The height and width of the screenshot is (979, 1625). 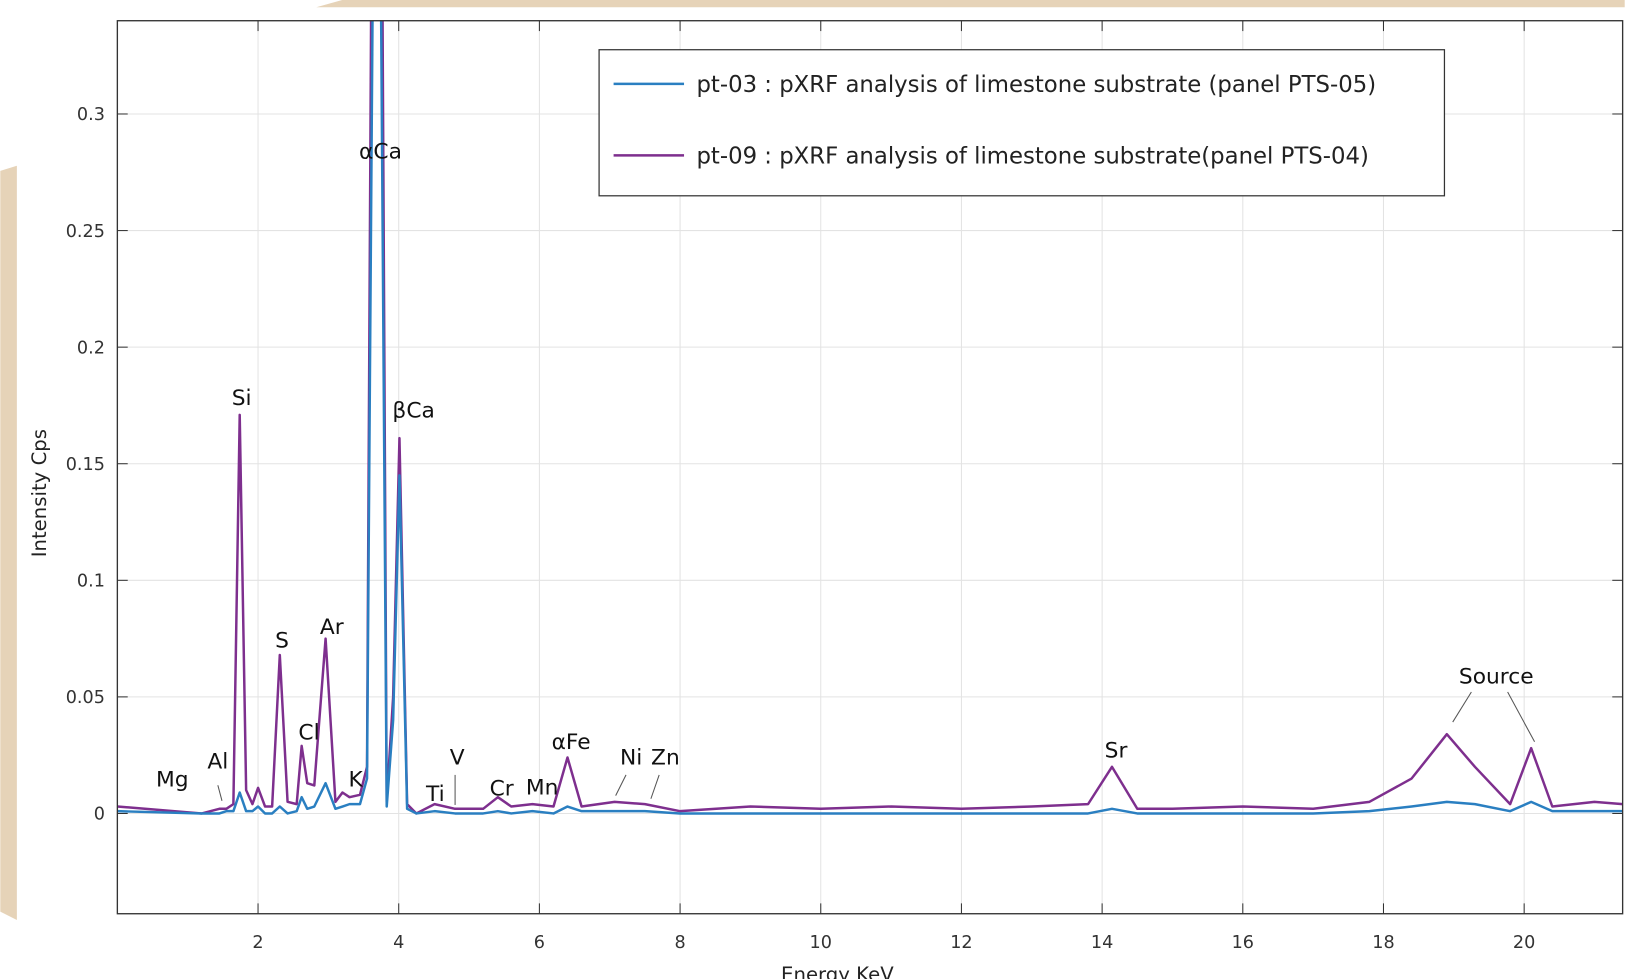 I want to click on peak-label: Mg, so click(x=172, y=779).